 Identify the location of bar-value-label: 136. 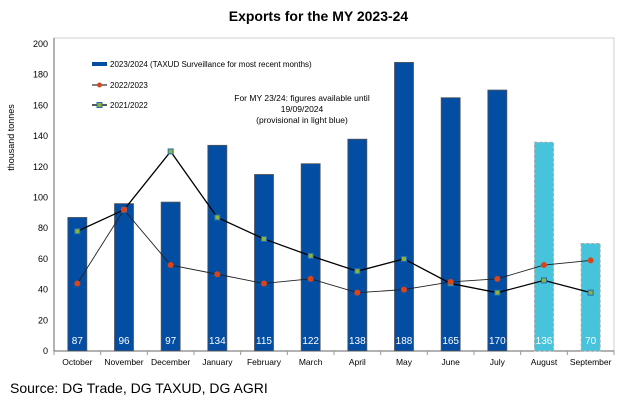
(544, 341).